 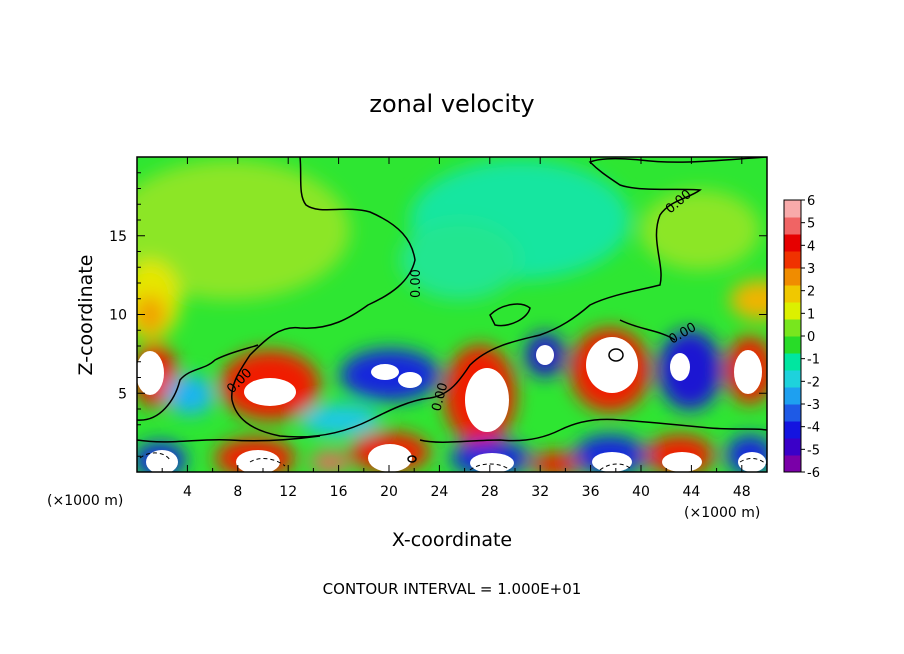 What do you see at coordinates (540, 492) in the screenshot?
I see `x-tick-label: 32` at bounding box center [540, 492].